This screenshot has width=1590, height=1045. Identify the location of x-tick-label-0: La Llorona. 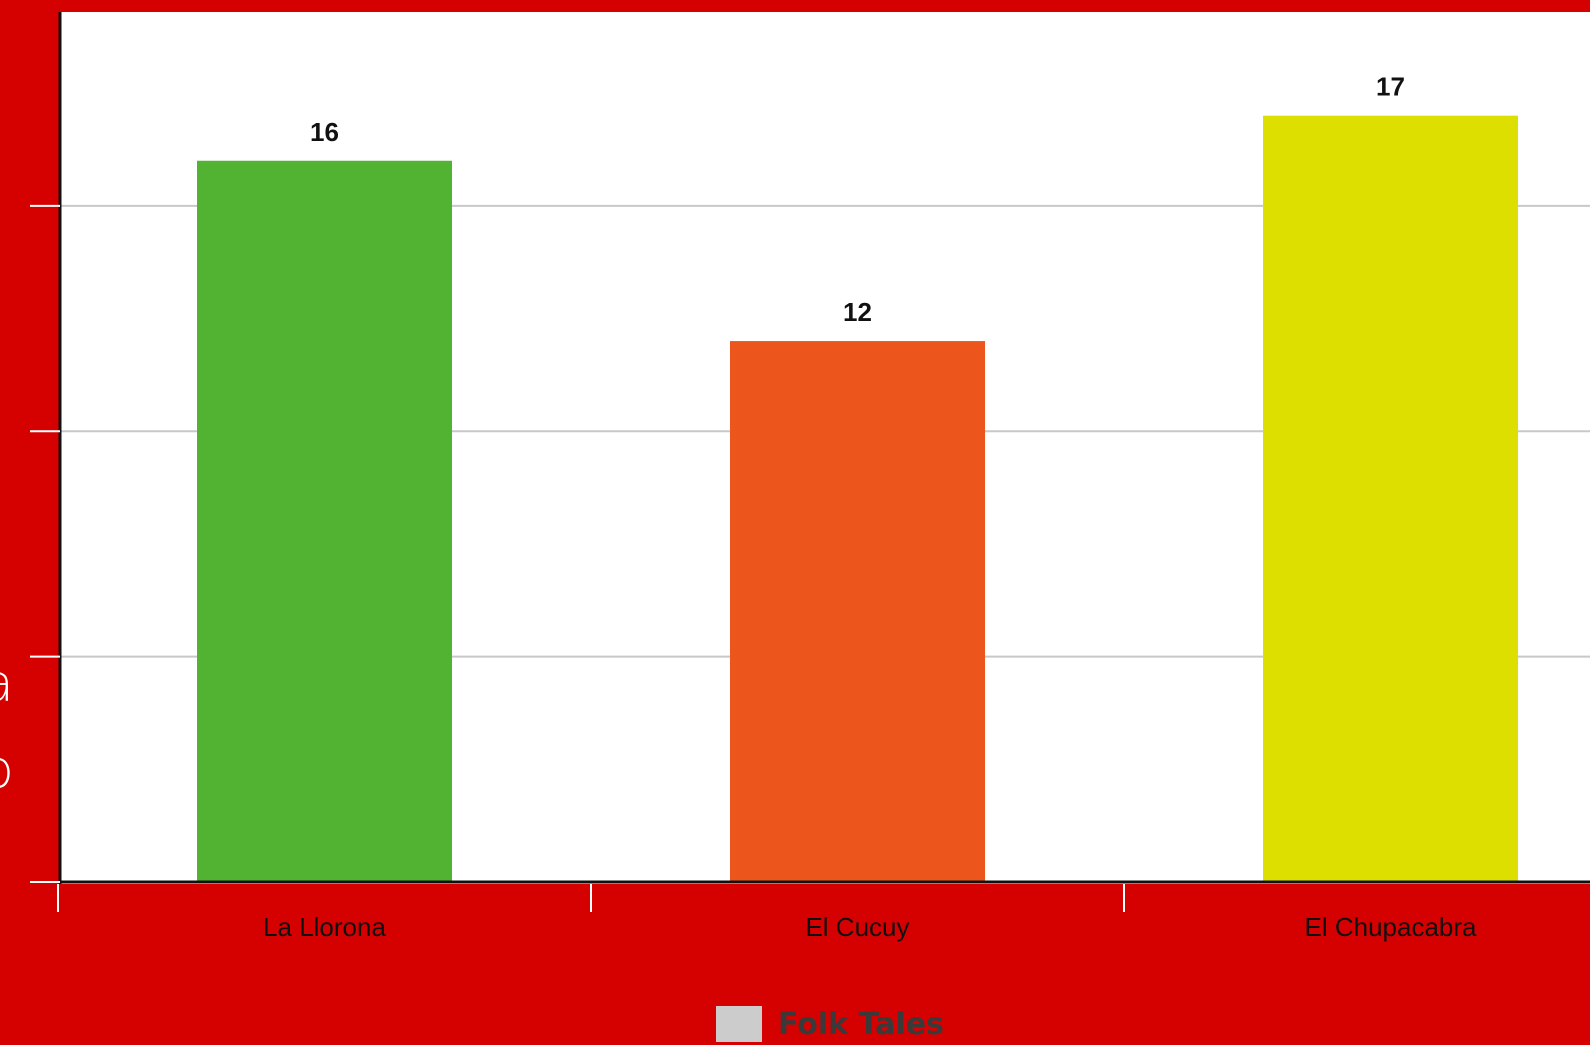
(324, 927).